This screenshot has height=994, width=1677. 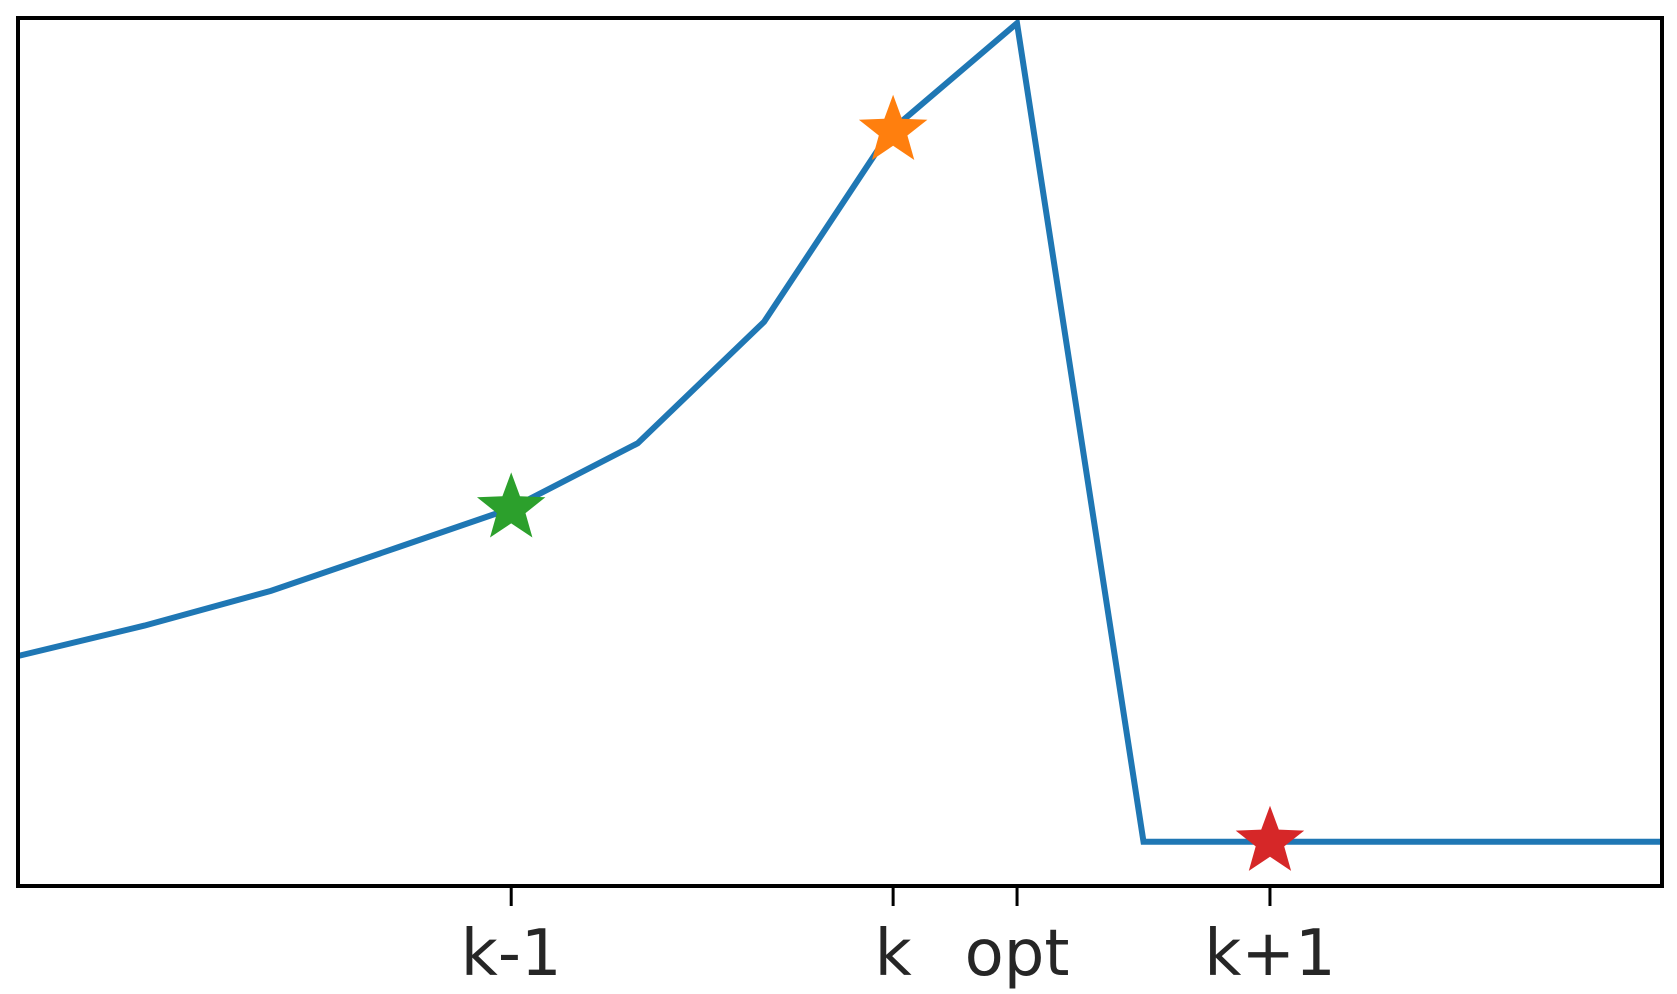 I want to click on x-tick-label-0: k-1, so click(x=511, y=954).